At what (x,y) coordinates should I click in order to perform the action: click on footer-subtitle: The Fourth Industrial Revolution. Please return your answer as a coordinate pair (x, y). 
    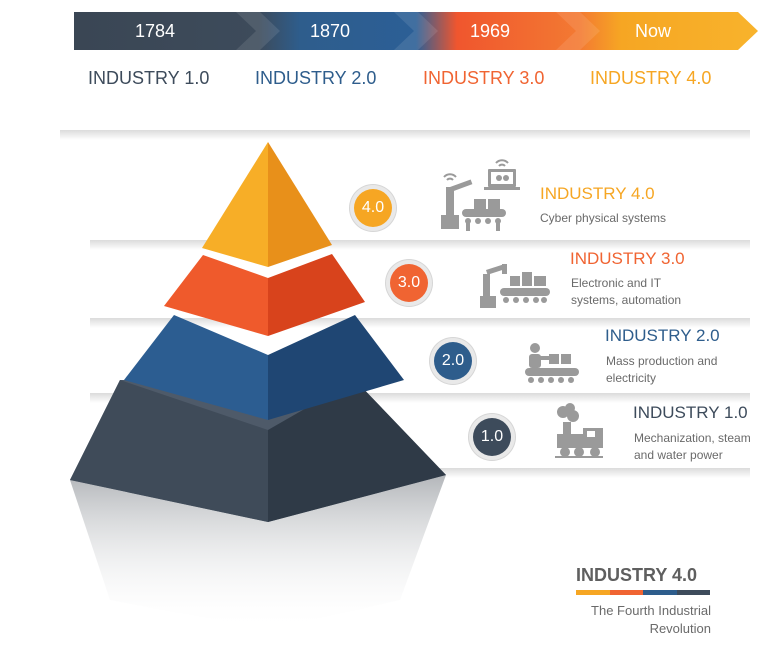
    Looking at the image, I should click on (651, 619).